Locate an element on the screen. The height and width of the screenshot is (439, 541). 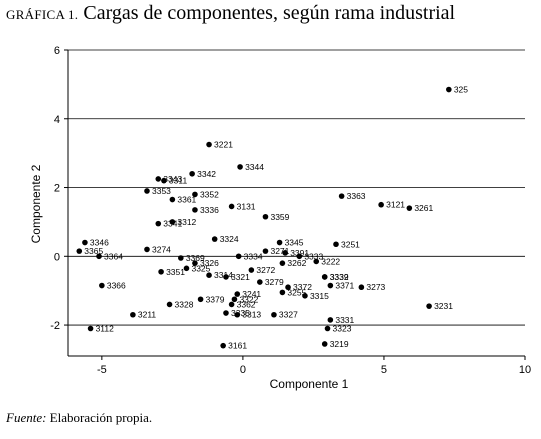
data-point-label: 3262 is located at coordinates (296, 263).